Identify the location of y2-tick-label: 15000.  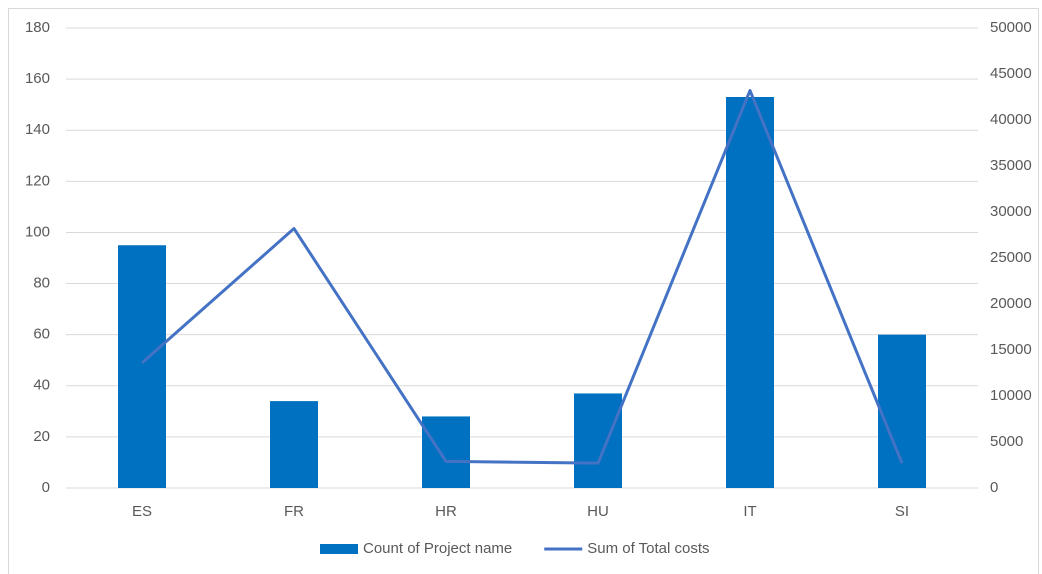
(1011, 349).